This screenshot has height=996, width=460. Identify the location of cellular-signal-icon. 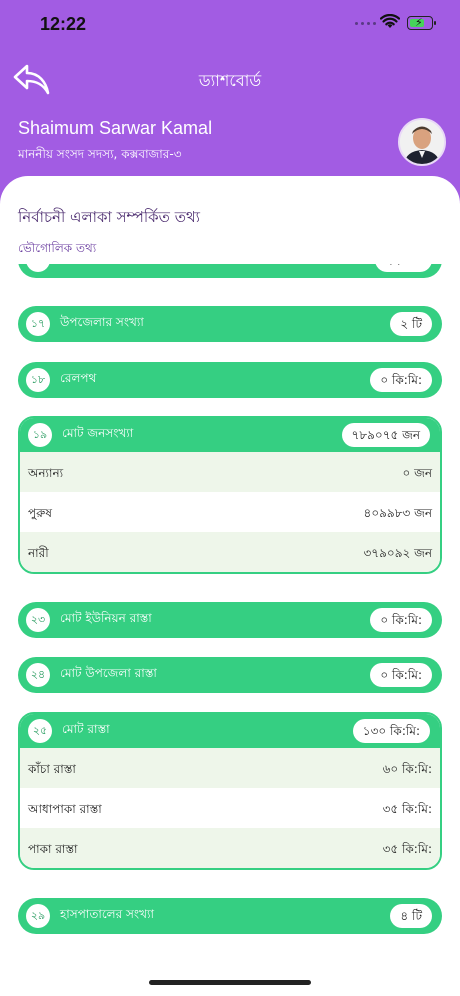
(365, 23).